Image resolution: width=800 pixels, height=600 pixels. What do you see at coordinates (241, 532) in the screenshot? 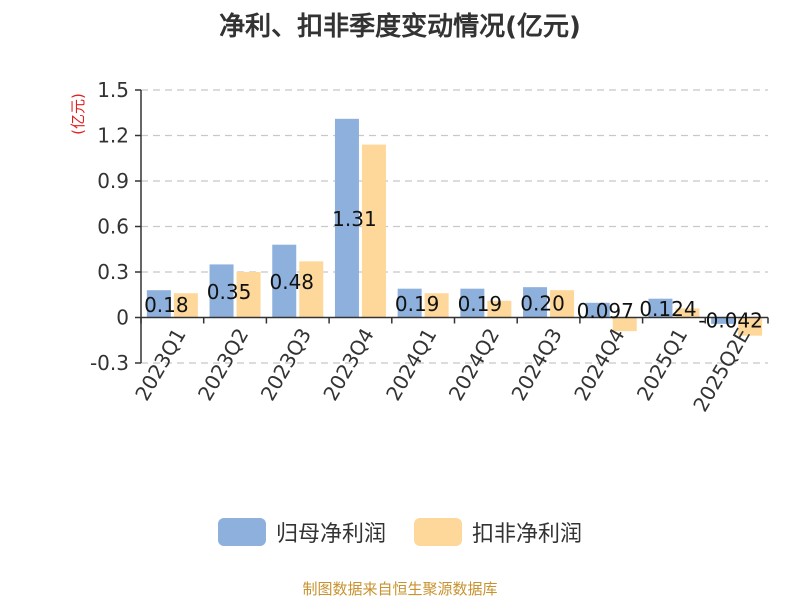
I see `legend-swatch-net-profit` at bounding box center [241, 532].